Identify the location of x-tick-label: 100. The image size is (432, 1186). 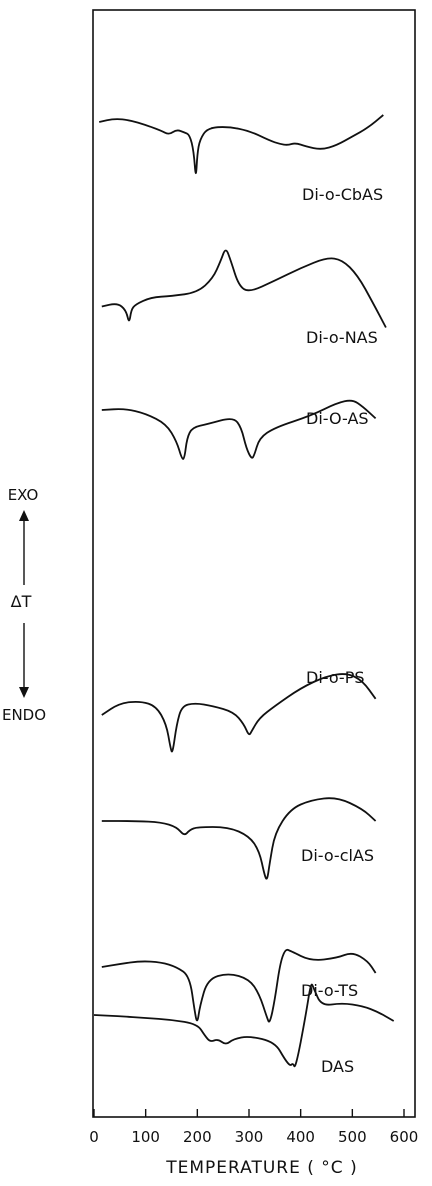
(145, 1137).